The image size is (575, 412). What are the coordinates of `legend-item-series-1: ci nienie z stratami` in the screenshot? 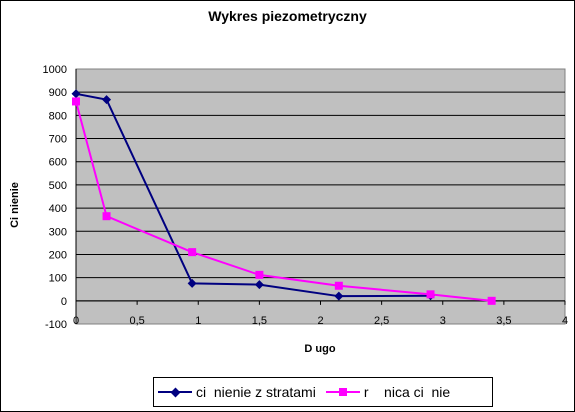 It's located at (237, 392).